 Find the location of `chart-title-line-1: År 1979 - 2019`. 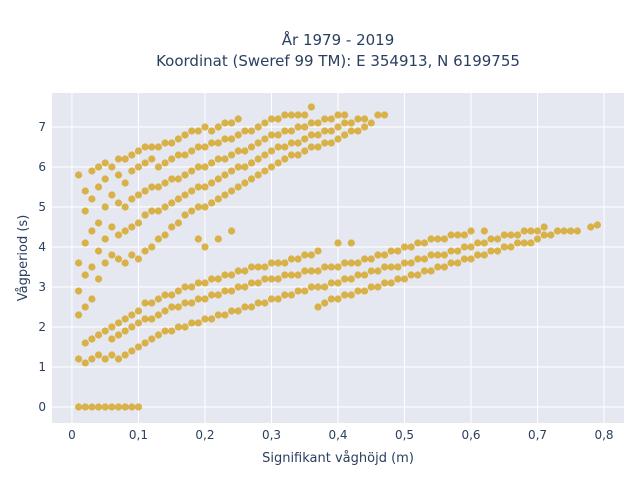

chart-title-line-1: År 1979 - 2019 is located at coordinates (338, 39).